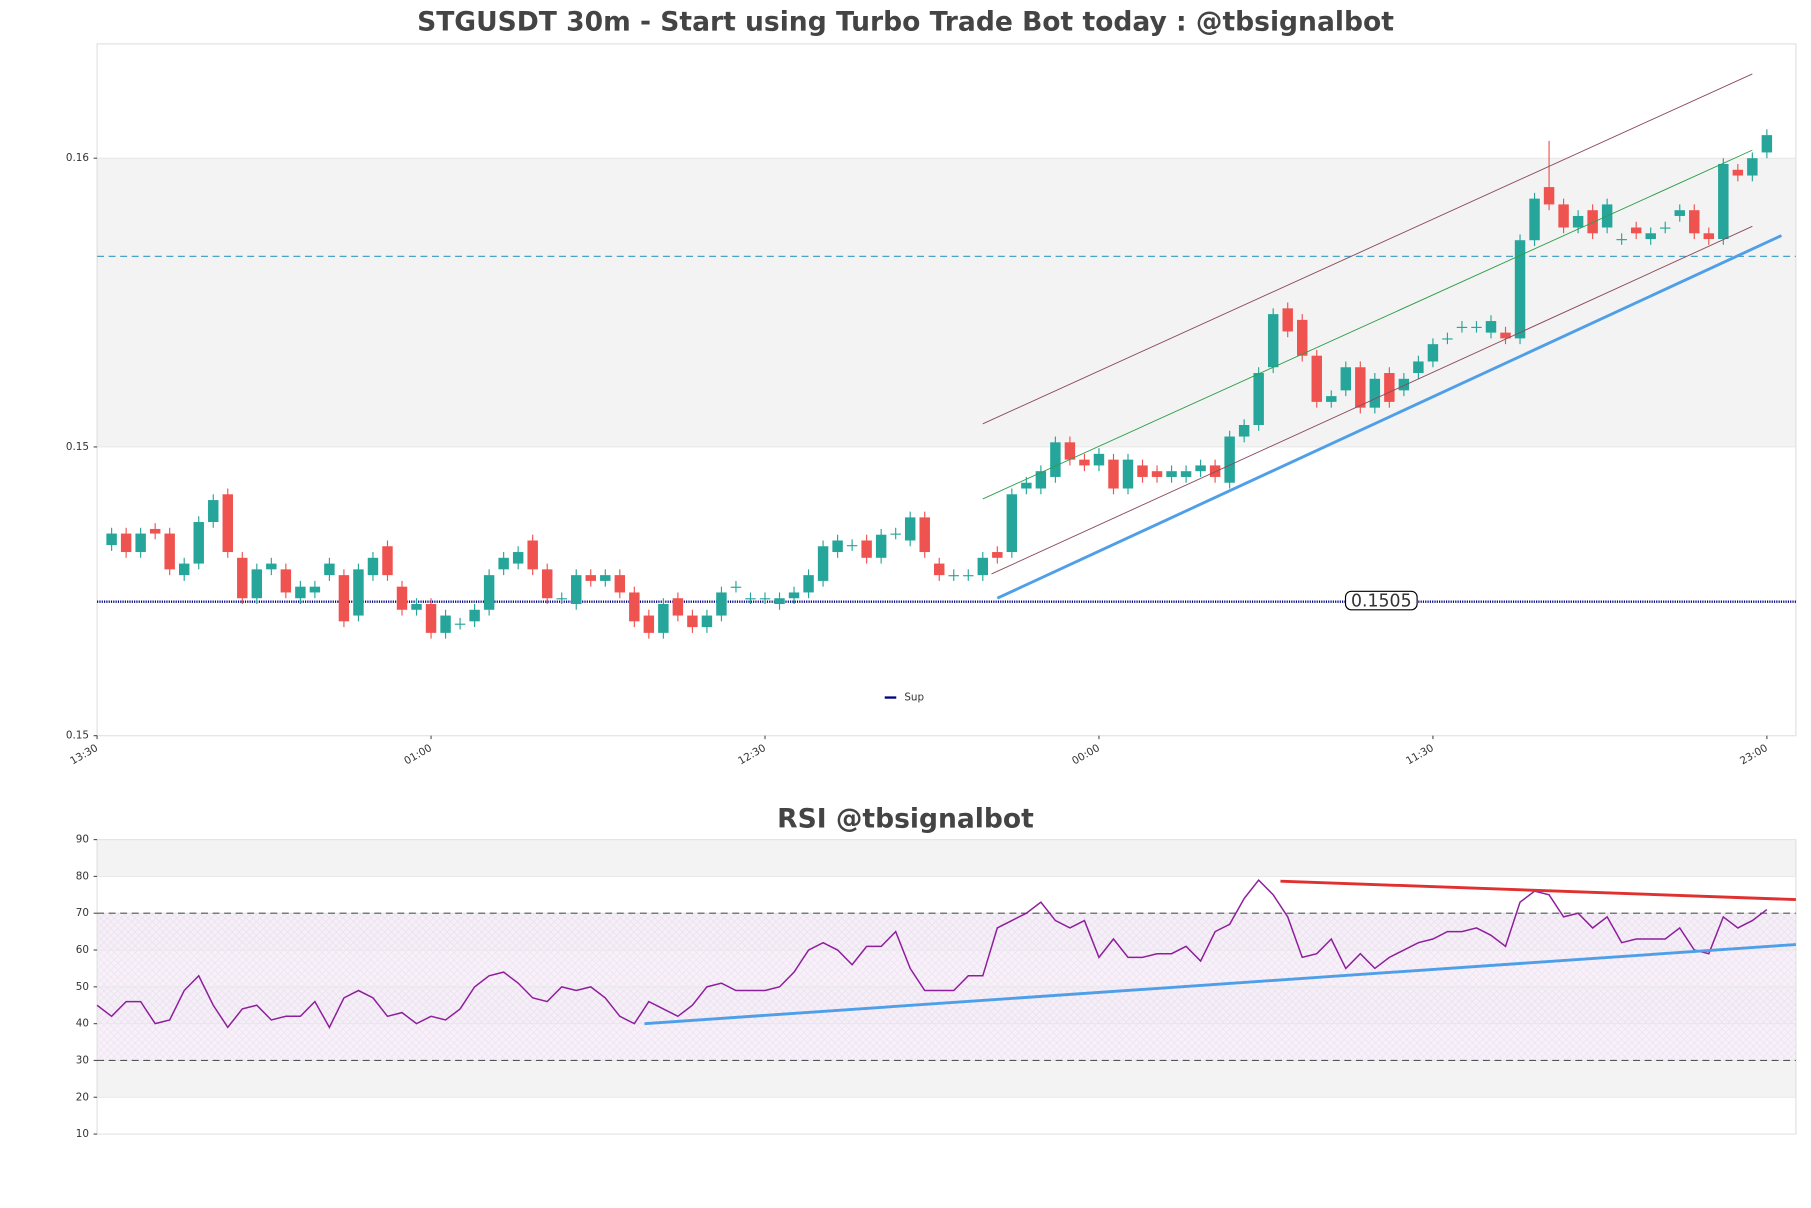  What do you see at coordinates (1754, 754) in the screenshot?
I see `x-tick-label: 23:00` at bounding box center [1754, 754].